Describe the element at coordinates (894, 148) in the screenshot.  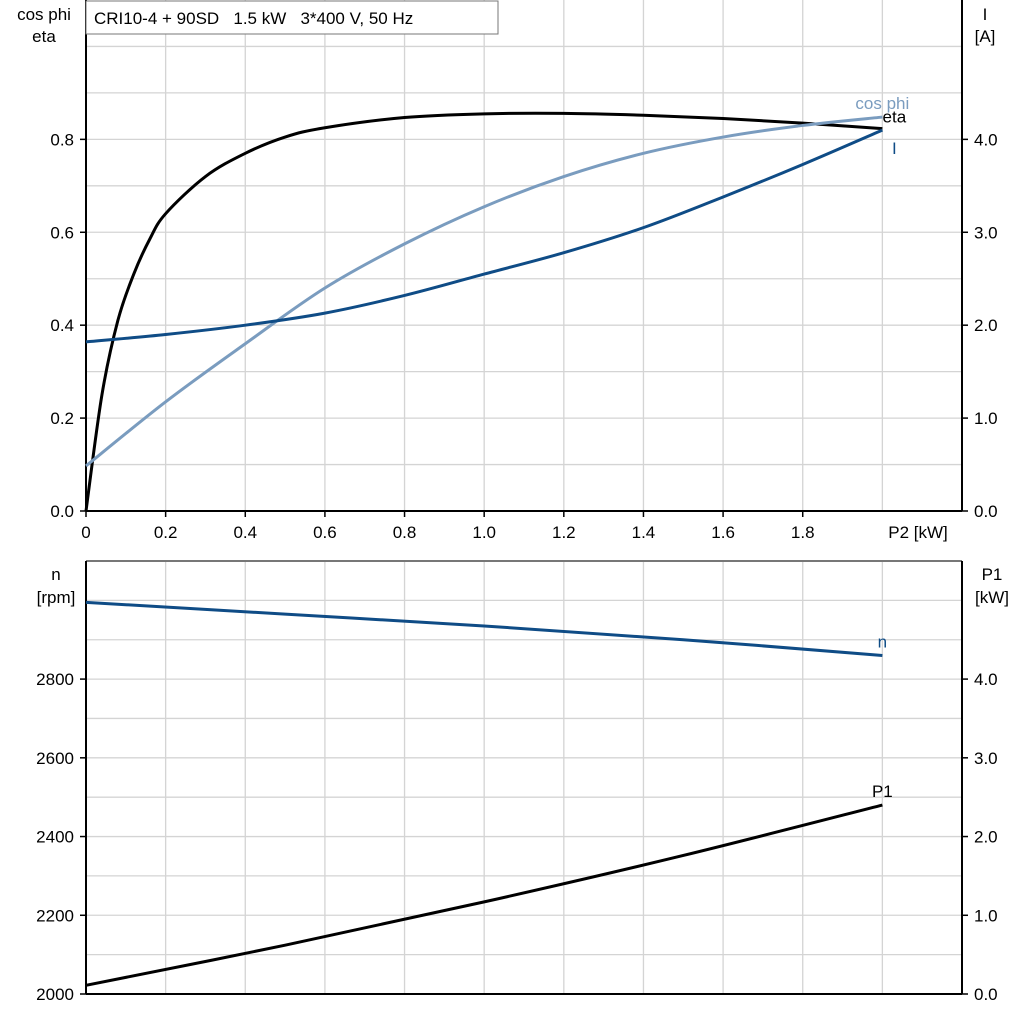
I see `series-label-i: I` at that location.